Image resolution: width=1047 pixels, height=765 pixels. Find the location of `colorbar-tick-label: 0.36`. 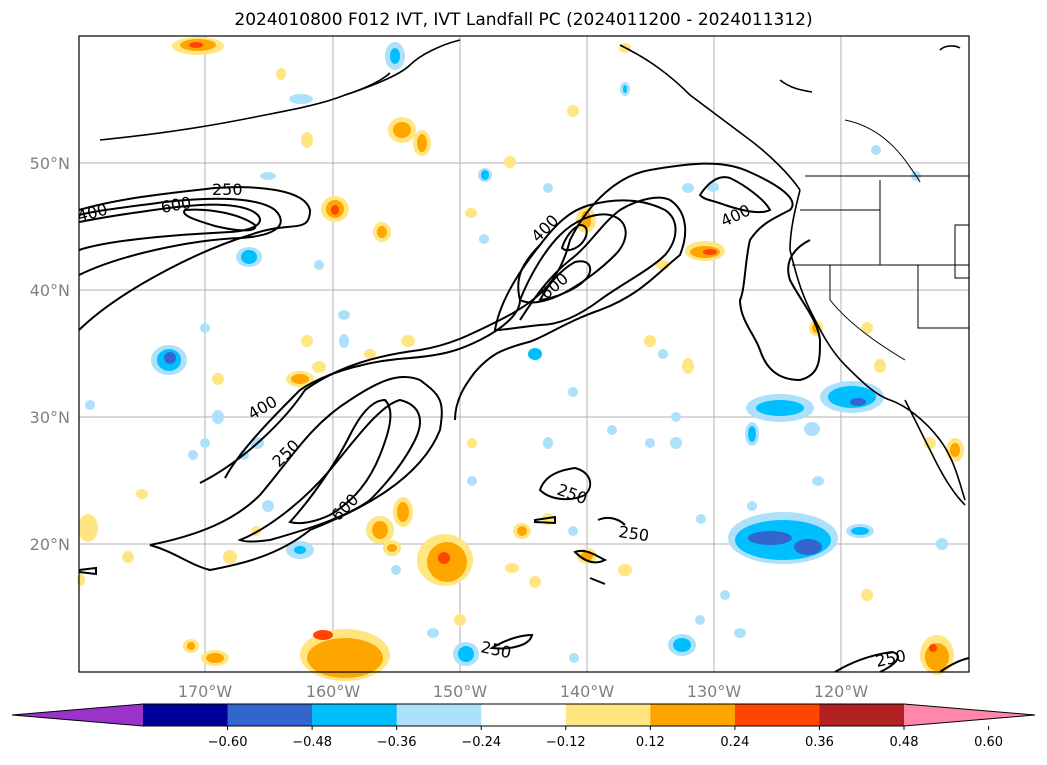

colorbar-tick-label: 0.36 is located at coordinates (819, 742).